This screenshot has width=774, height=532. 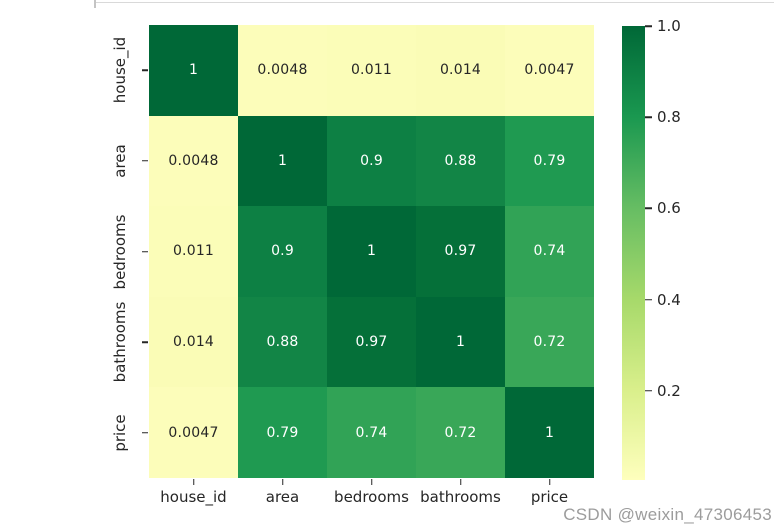 I want to click on heatmap-cell-bedrooms-price: 0.74, so click(x=549, y=251).